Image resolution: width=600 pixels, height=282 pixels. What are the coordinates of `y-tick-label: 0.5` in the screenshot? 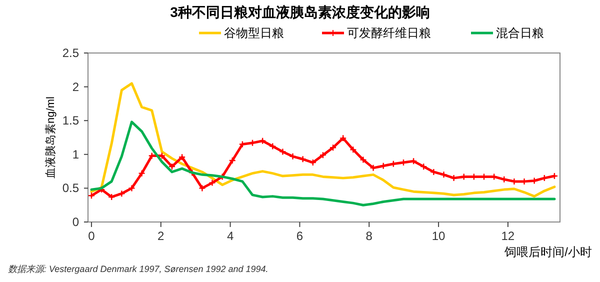 It's located at (71, 188).